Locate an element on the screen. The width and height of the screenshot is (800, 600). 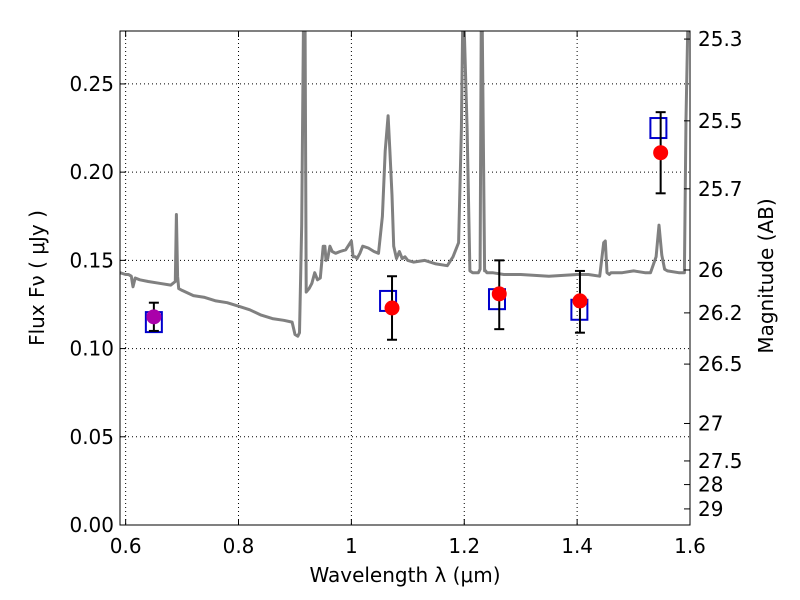
y-tick-label: 0.15 is located at coordinates (91, 260).